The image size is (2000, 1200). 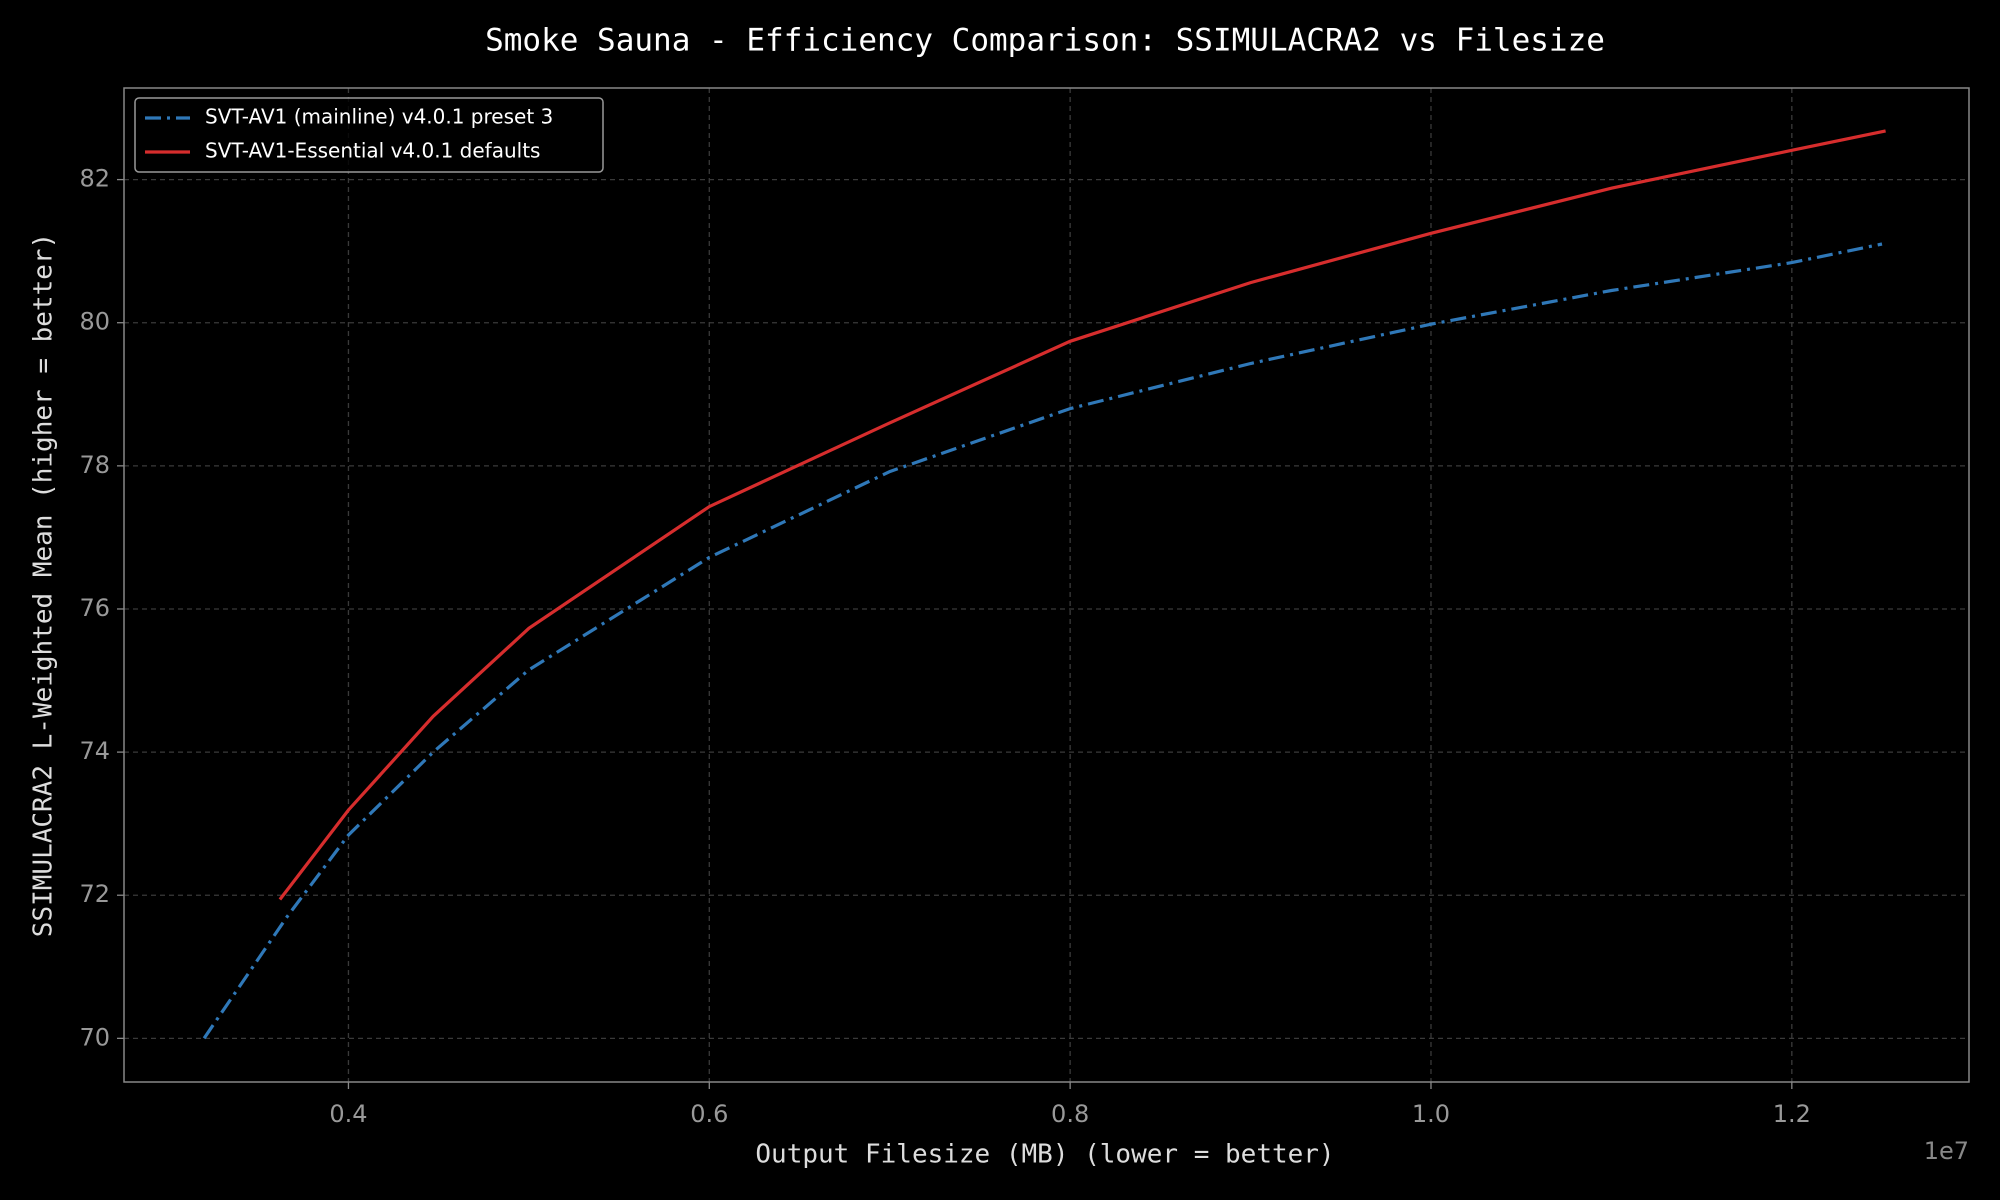 I want to click on y-tick-label: 82, so click(x=94, y=179).